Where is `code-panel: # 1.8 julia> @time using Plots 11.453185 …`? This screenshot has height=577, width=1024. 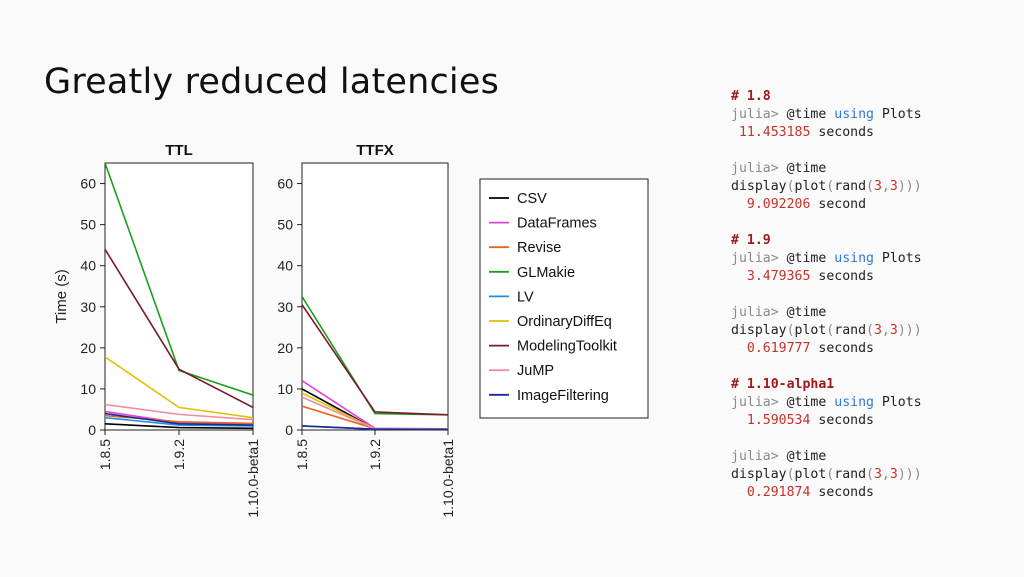 code-panel: # 1.8 julia> @time using Plots 11.453185 … is located at coordinates (826, 304).